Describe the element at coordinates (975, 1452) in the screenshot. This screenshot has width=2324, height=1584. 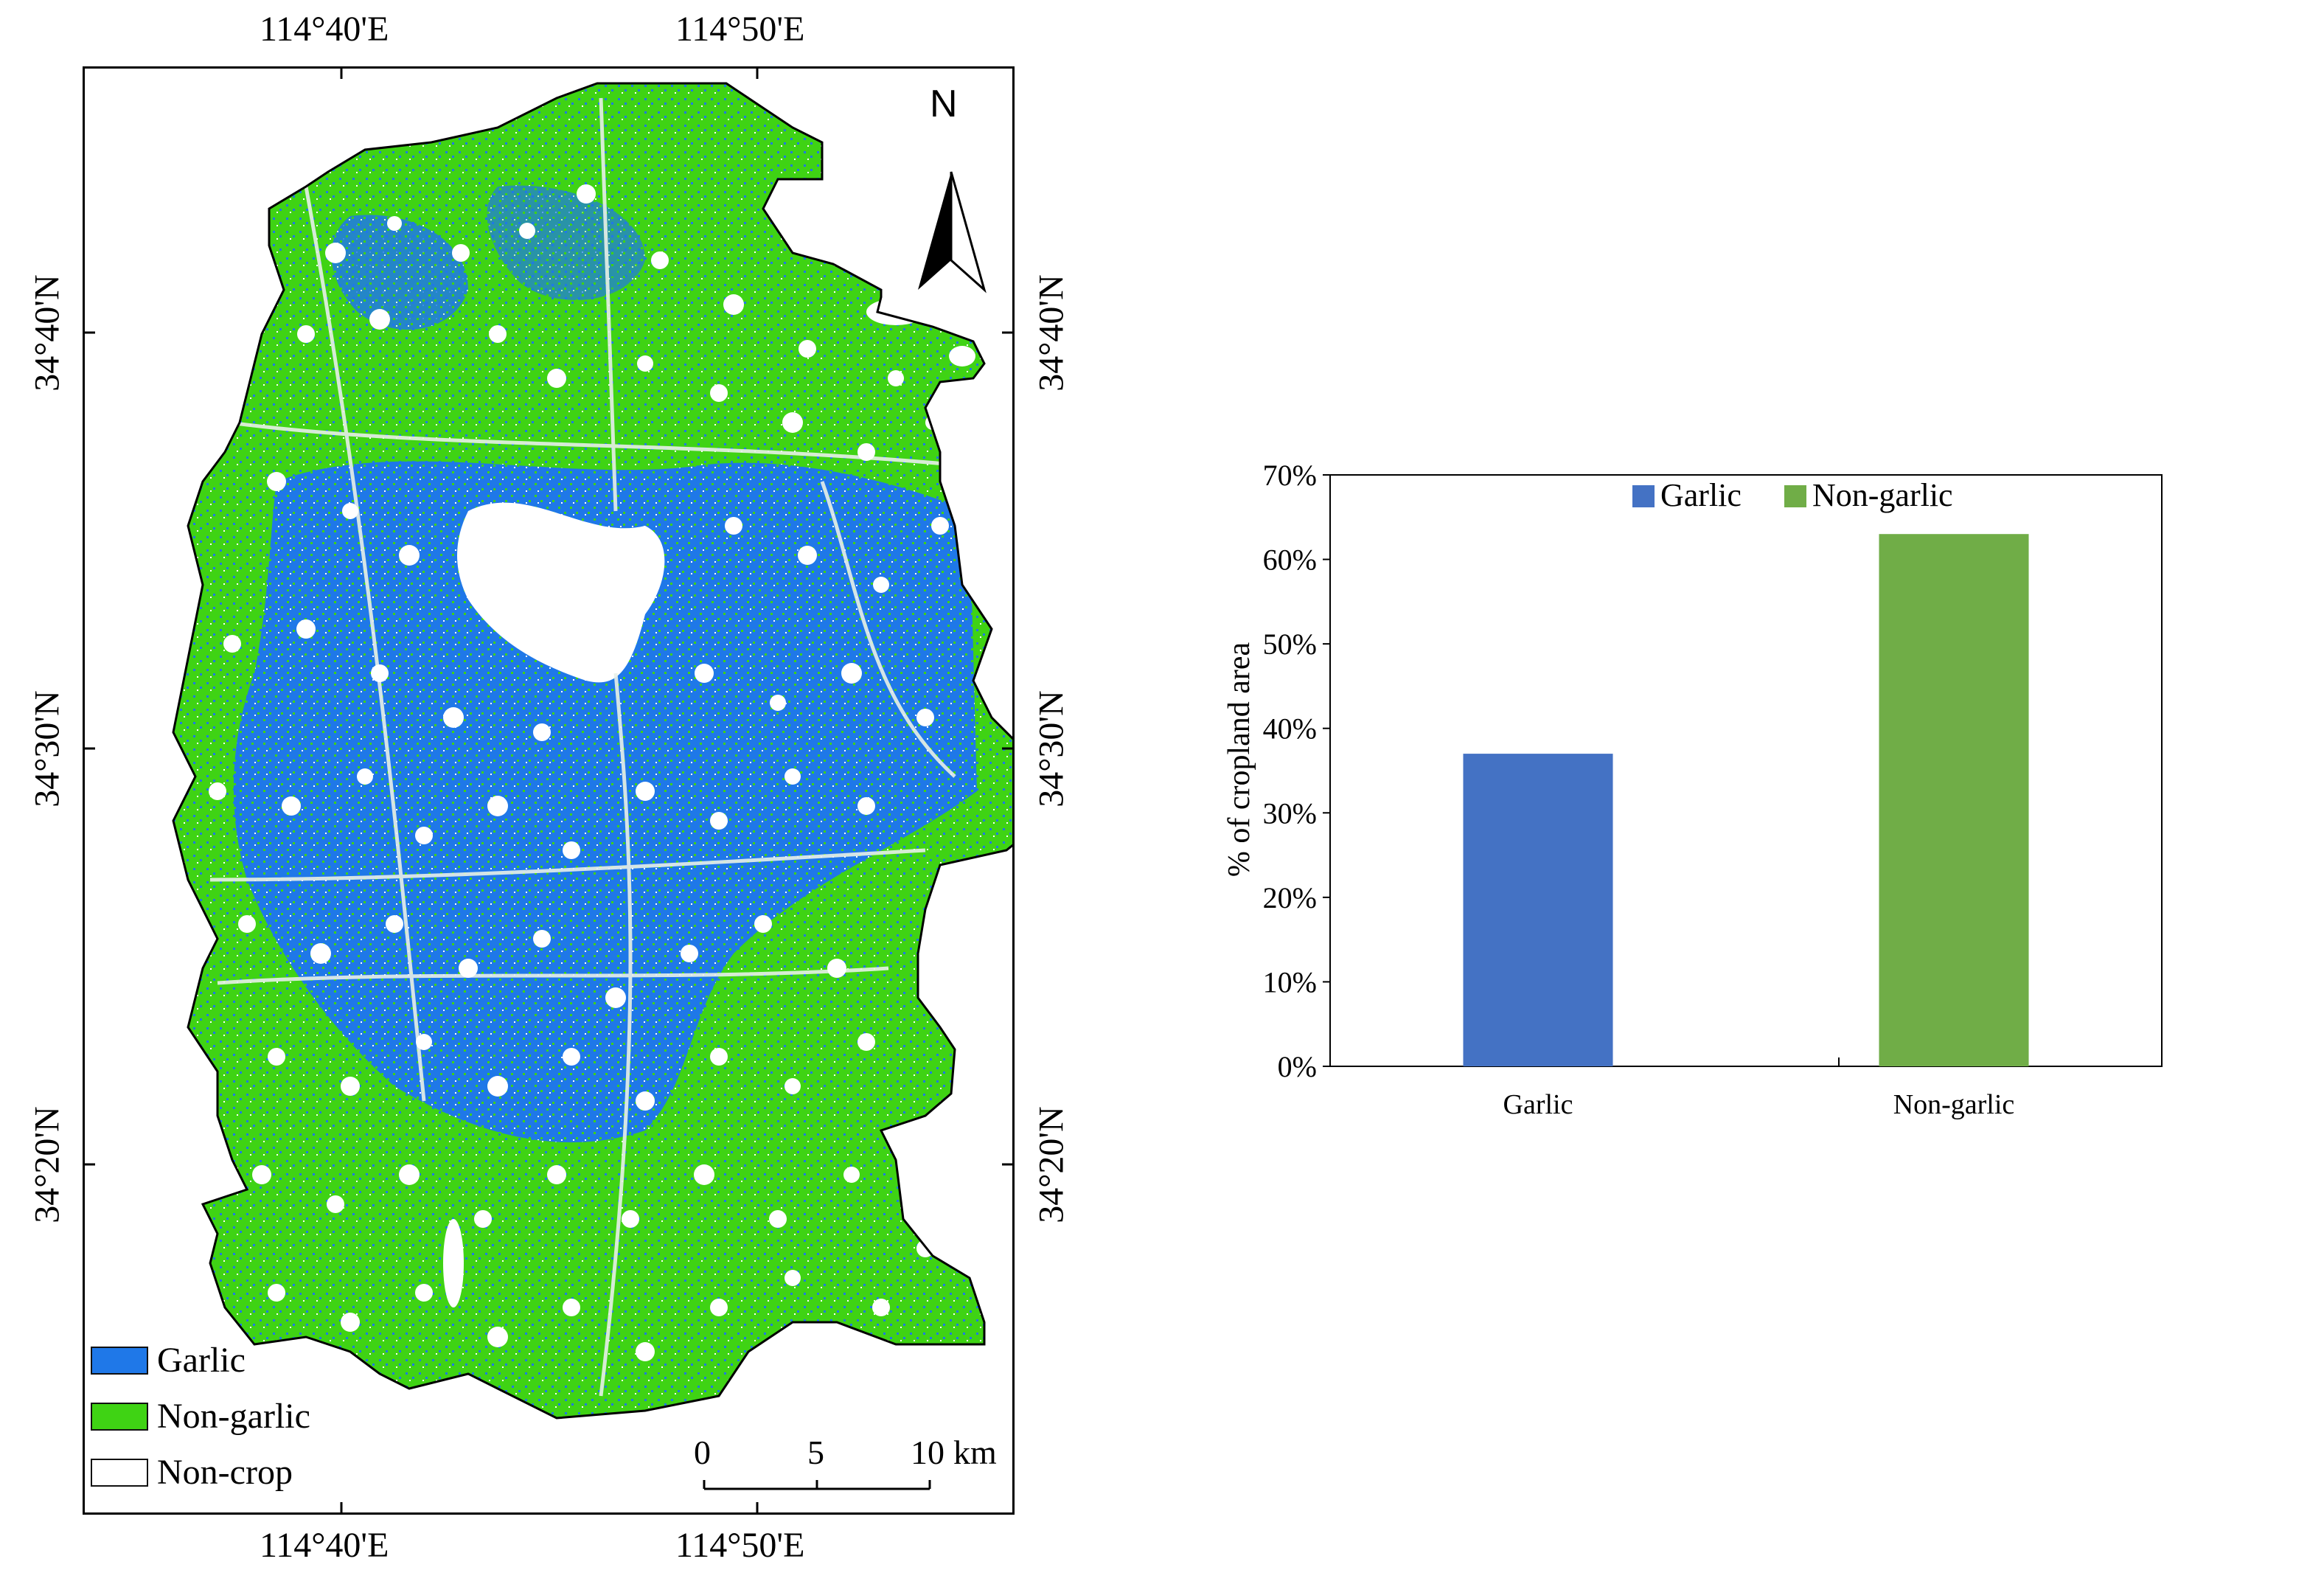
I see `scale-unit: km` at that location.